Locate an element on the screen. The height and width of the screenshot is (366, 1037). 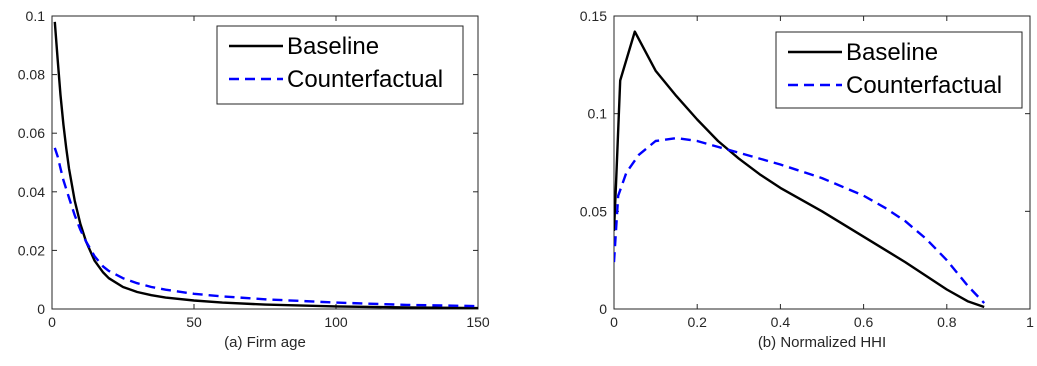
y-tick-label-b-2: 0.1 is located at coordinates (598, 114).